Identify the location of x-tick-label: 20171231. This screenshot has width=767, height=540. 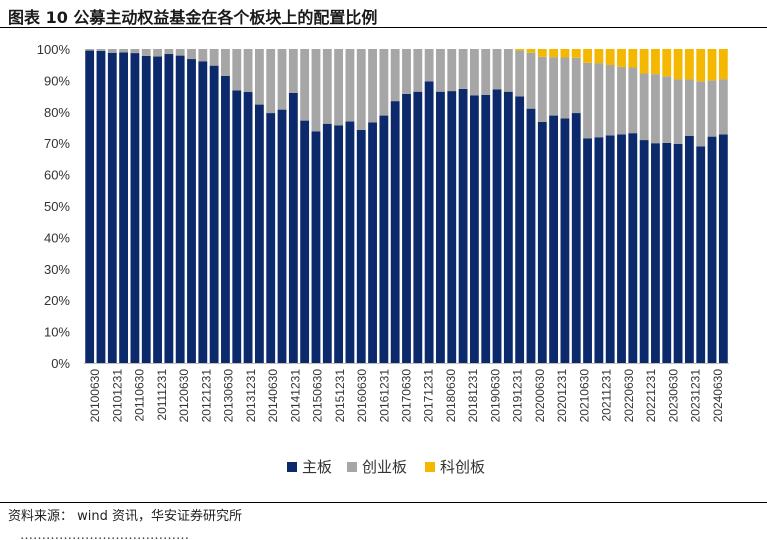
(429, 396).